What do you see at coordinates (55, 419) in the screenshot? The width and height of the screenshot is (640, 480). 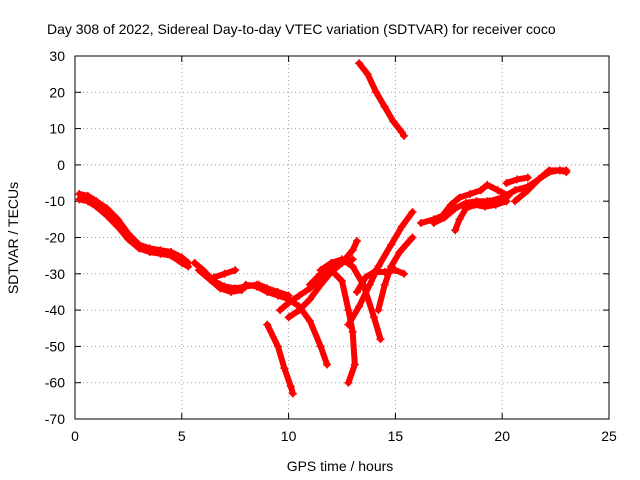 I see `y-tick-label: -70` at bounding box center [55, 419].